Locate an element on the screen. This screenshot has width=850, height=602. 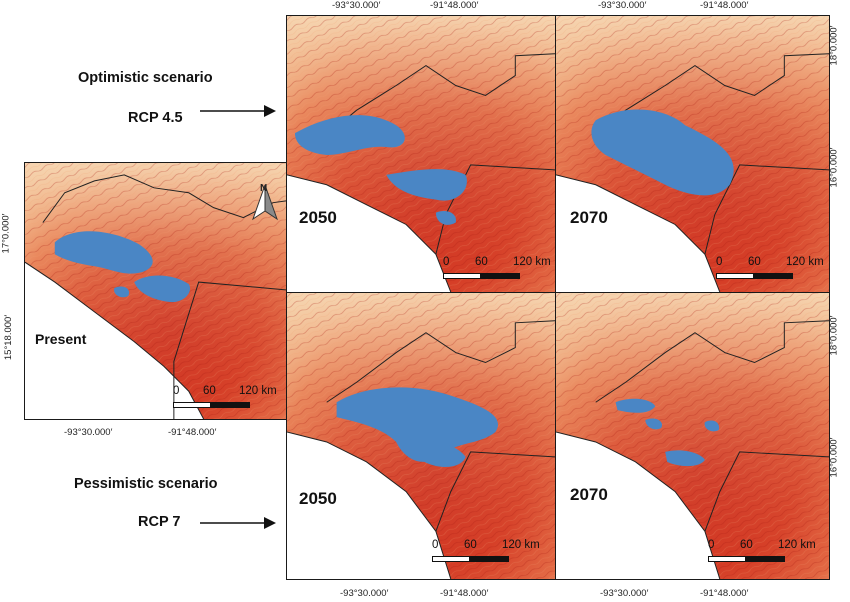
pes-2050-map is located at coordinates (421, 436).